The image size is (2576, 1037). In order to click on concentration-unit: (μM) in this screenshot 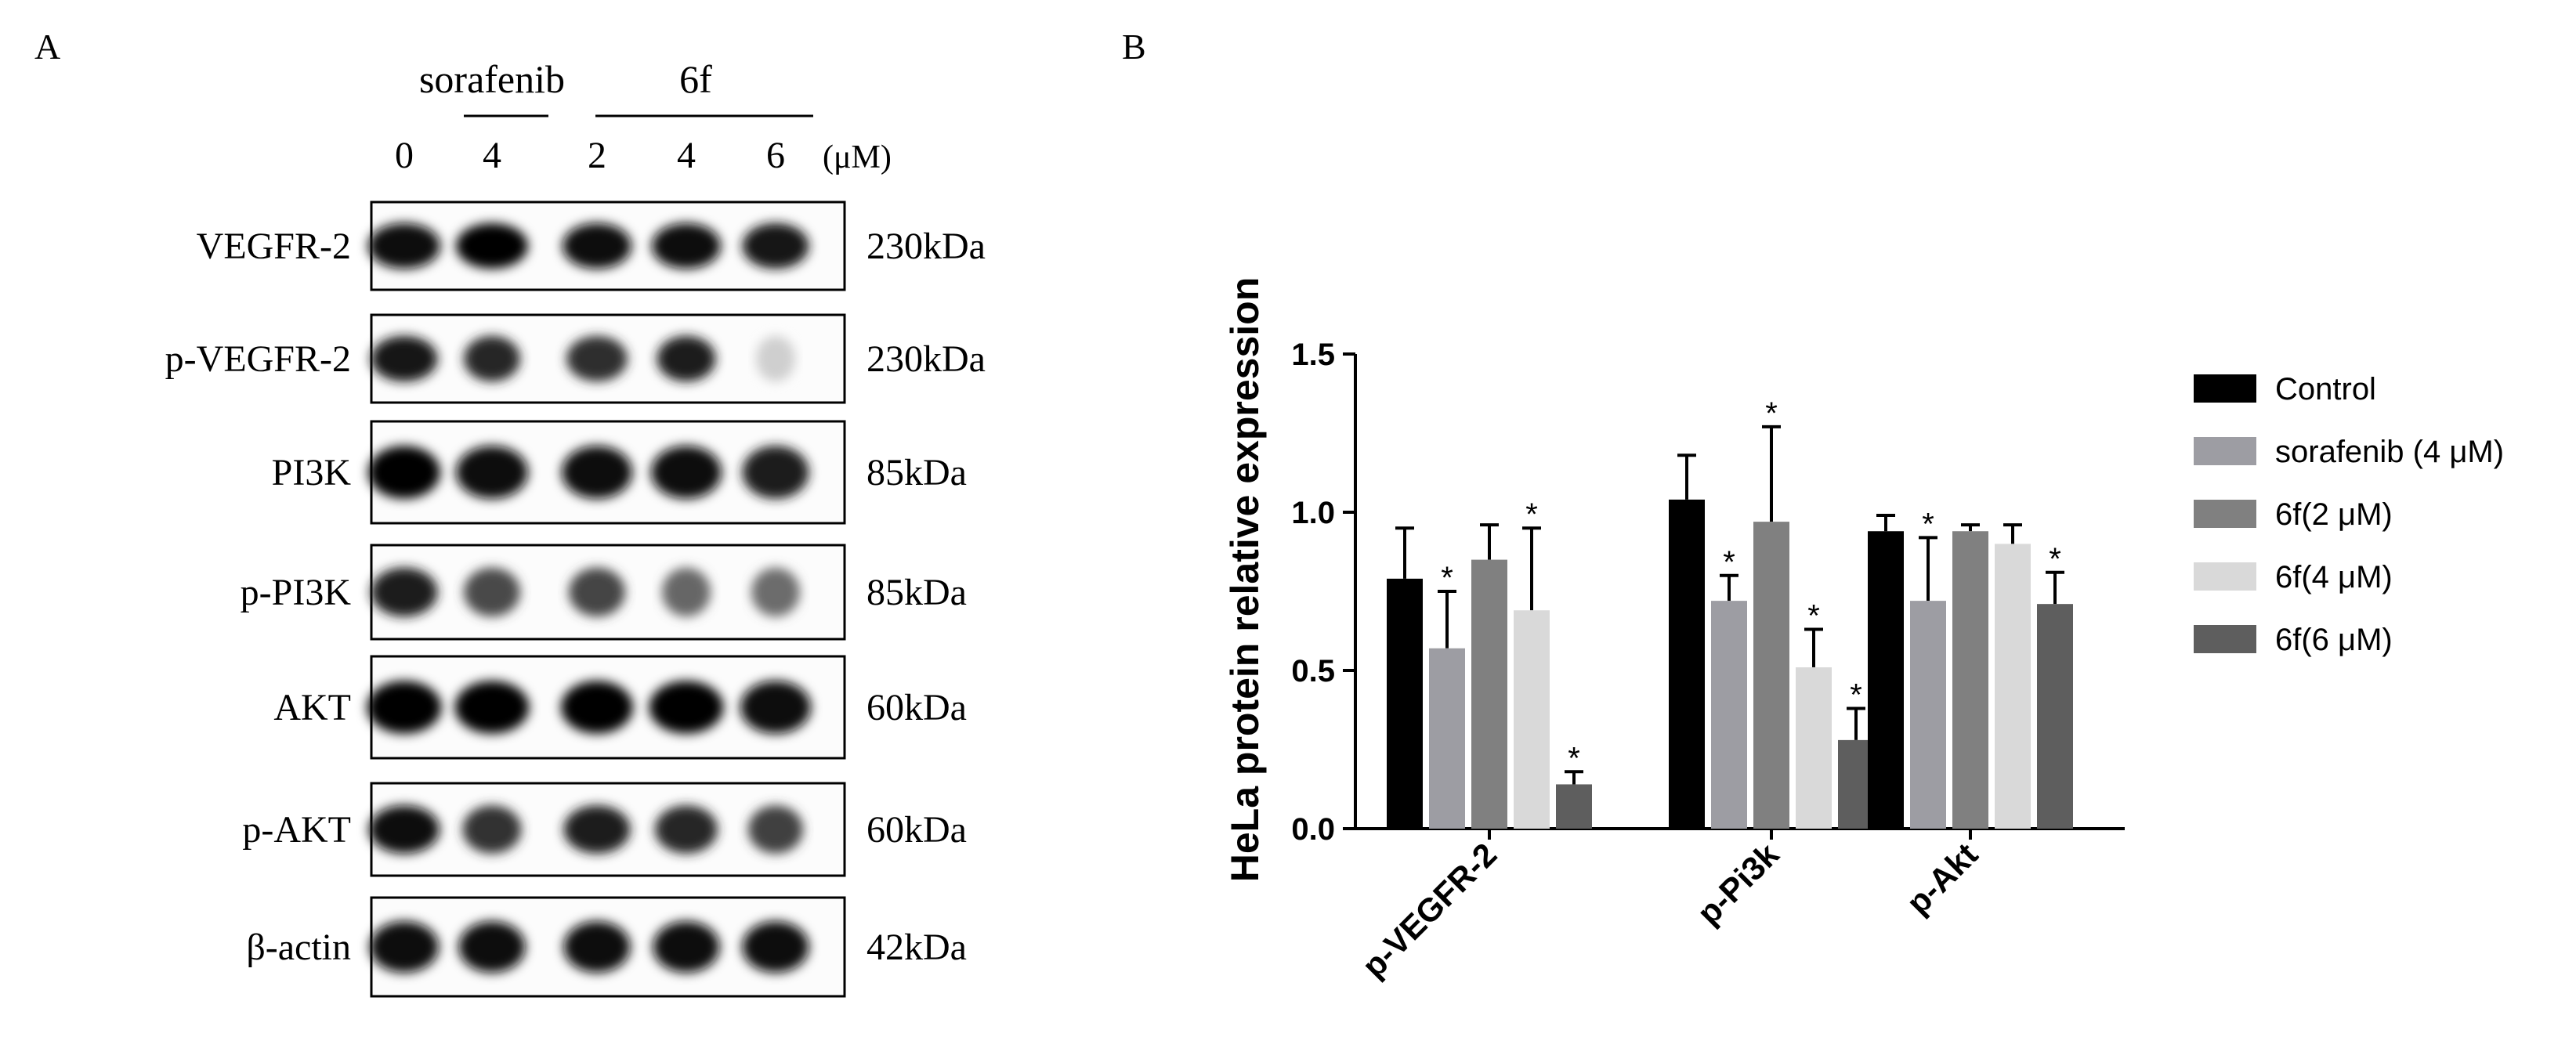, I will do `click(858, 157)`.